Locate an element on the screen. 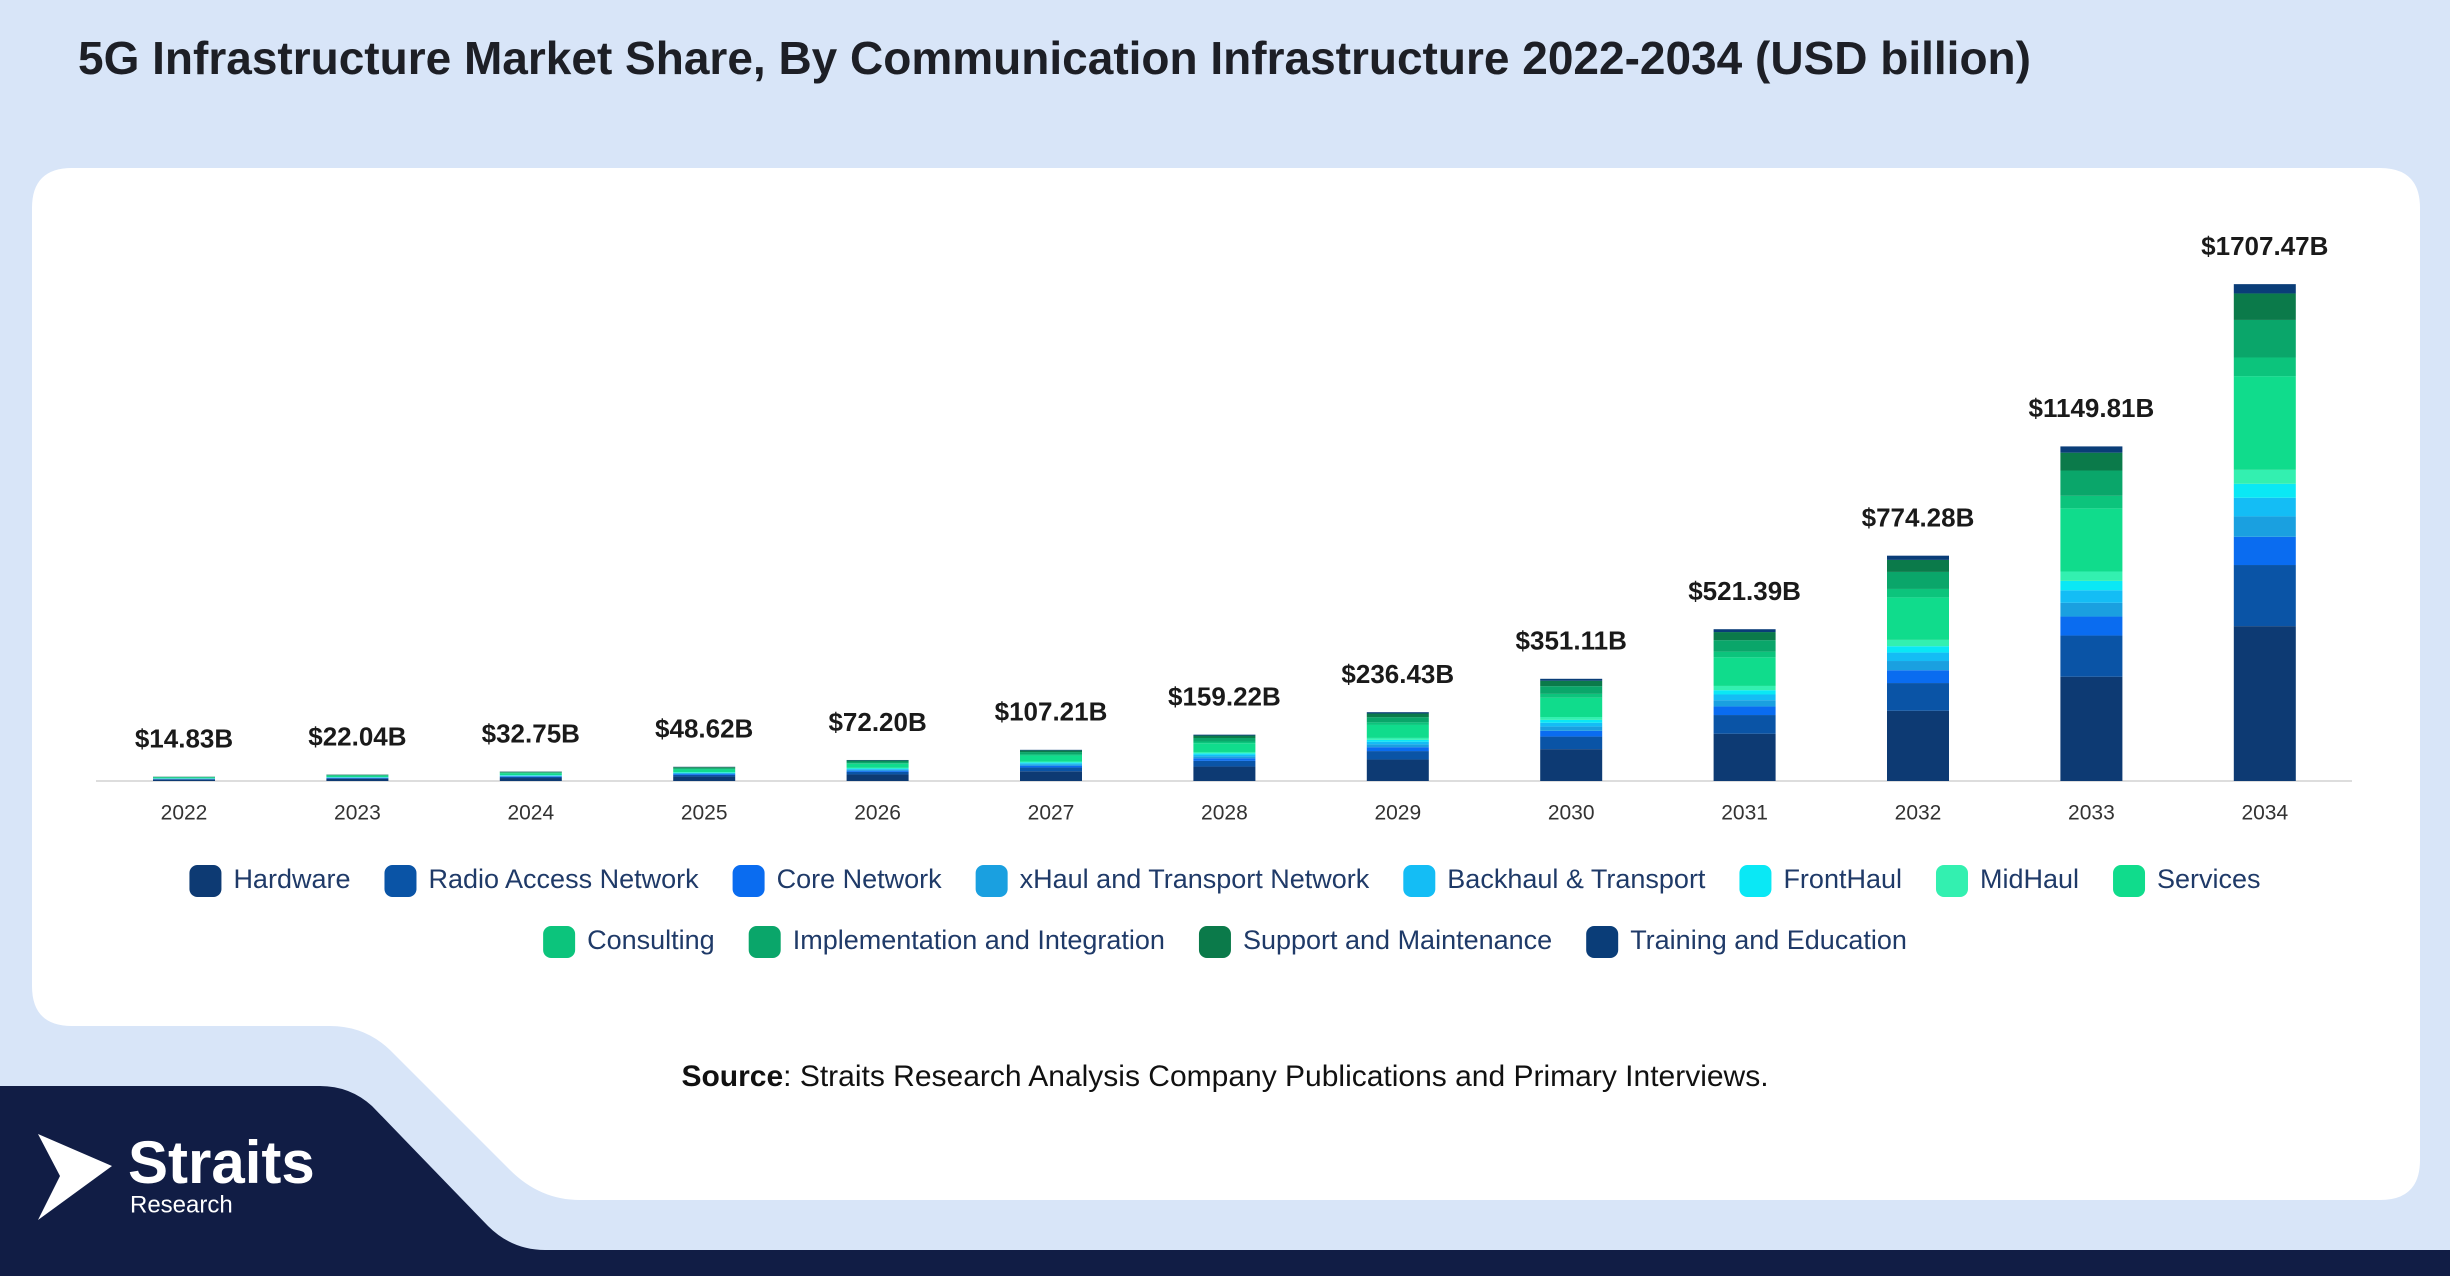 This screenshot has height=1276, width=2450. x-tick-label: 2031 is located at coordinates (1744, 813).